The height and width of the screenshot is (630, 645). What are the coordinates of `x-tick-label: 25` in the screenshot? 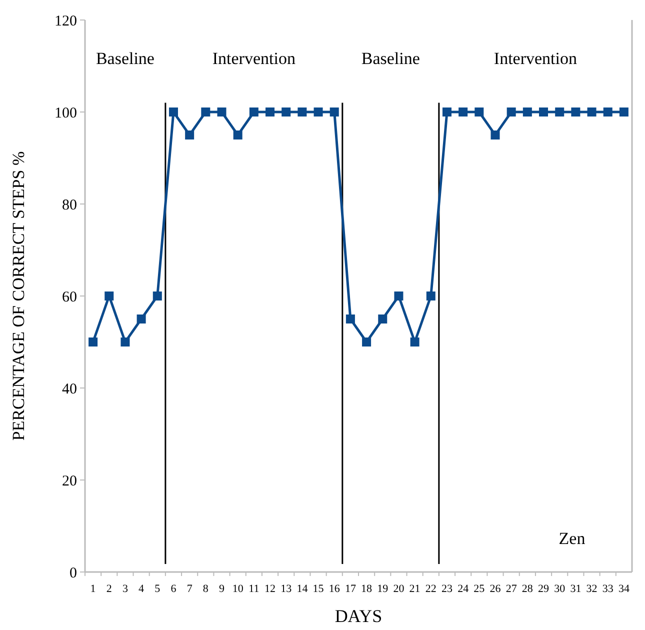 It's located at (480, 589).